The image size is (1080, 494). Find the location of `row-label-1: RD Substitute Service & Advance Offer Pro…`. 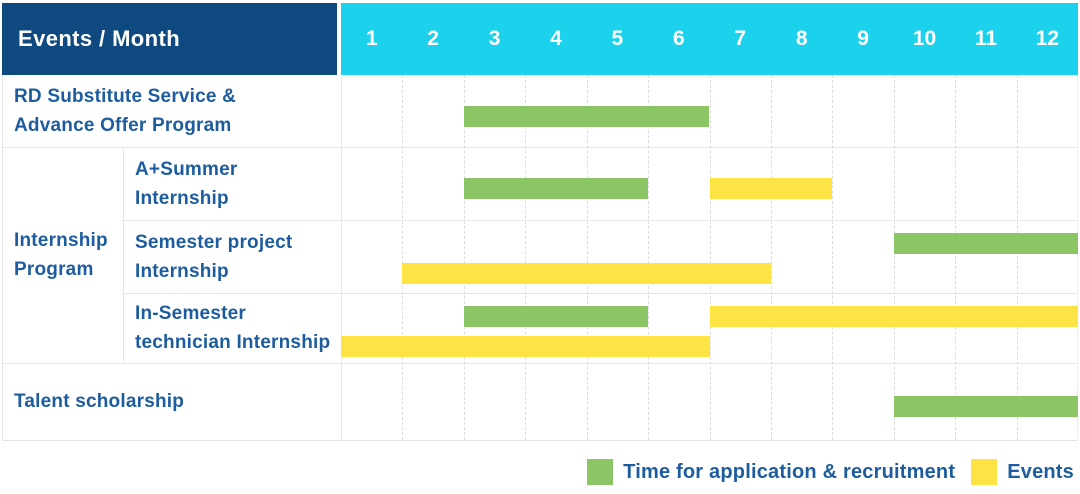

row-label-1: RD Substitute Service & Advance Offer Pro… is located at coordinates (170, 111).